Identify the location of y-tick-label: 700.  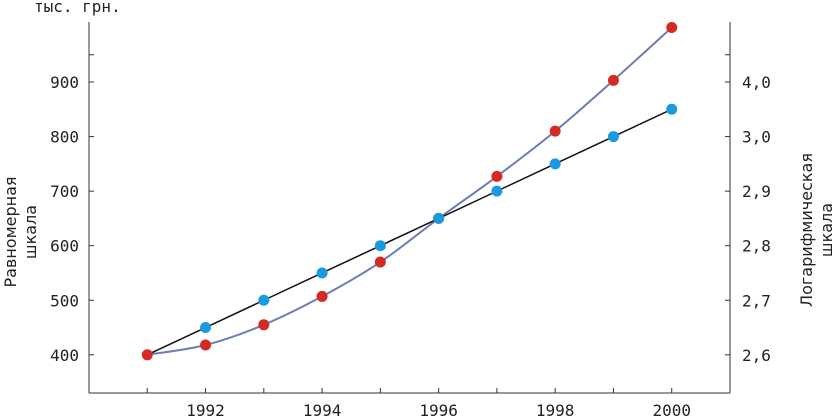
(64, 191).